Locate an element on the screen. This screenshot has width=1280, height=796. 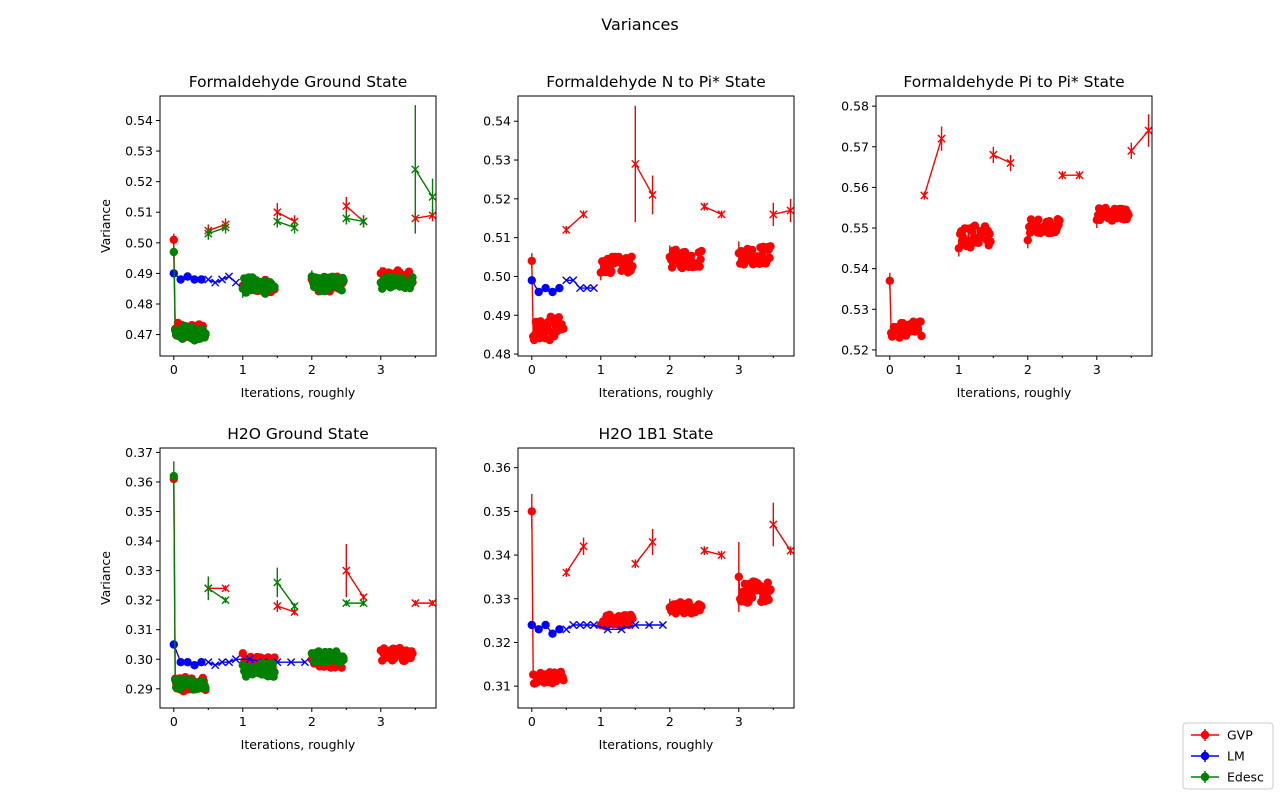
y-tick-label: 0.47 is located at coordinates (139, 334).